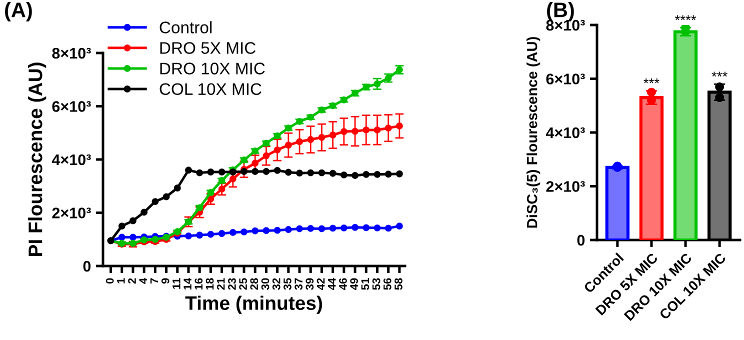 The width and height of the screenshot is (744, 340). What do you see at coordinates (288, 284) in the screenshot?
I see `x-tick-label: 35` at bounding box center [288, 284].